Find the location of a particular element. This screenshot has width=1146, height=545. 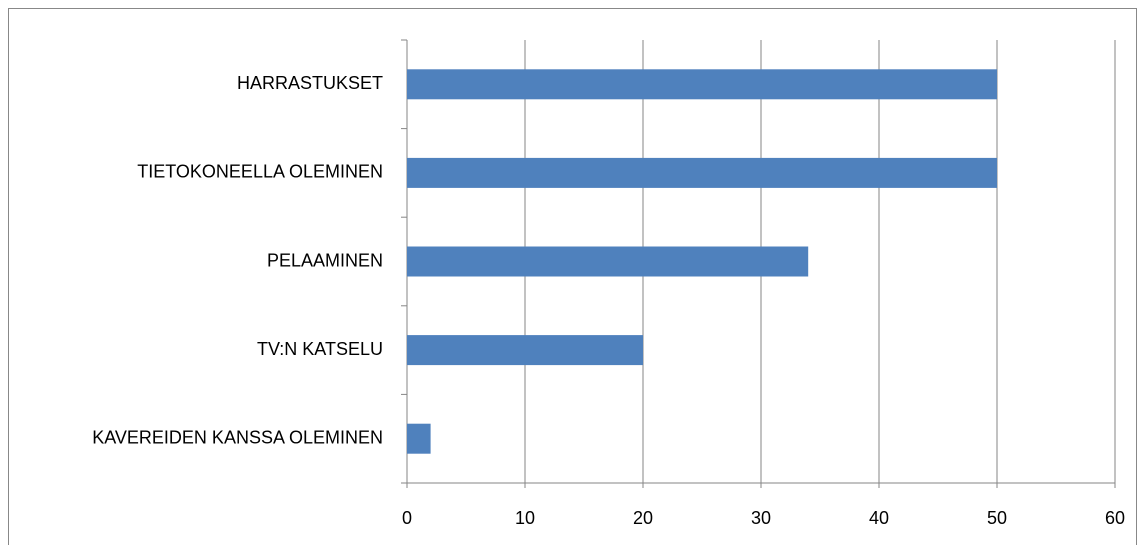

x-tick-label: 60 is located at coordinates (1115, 518).